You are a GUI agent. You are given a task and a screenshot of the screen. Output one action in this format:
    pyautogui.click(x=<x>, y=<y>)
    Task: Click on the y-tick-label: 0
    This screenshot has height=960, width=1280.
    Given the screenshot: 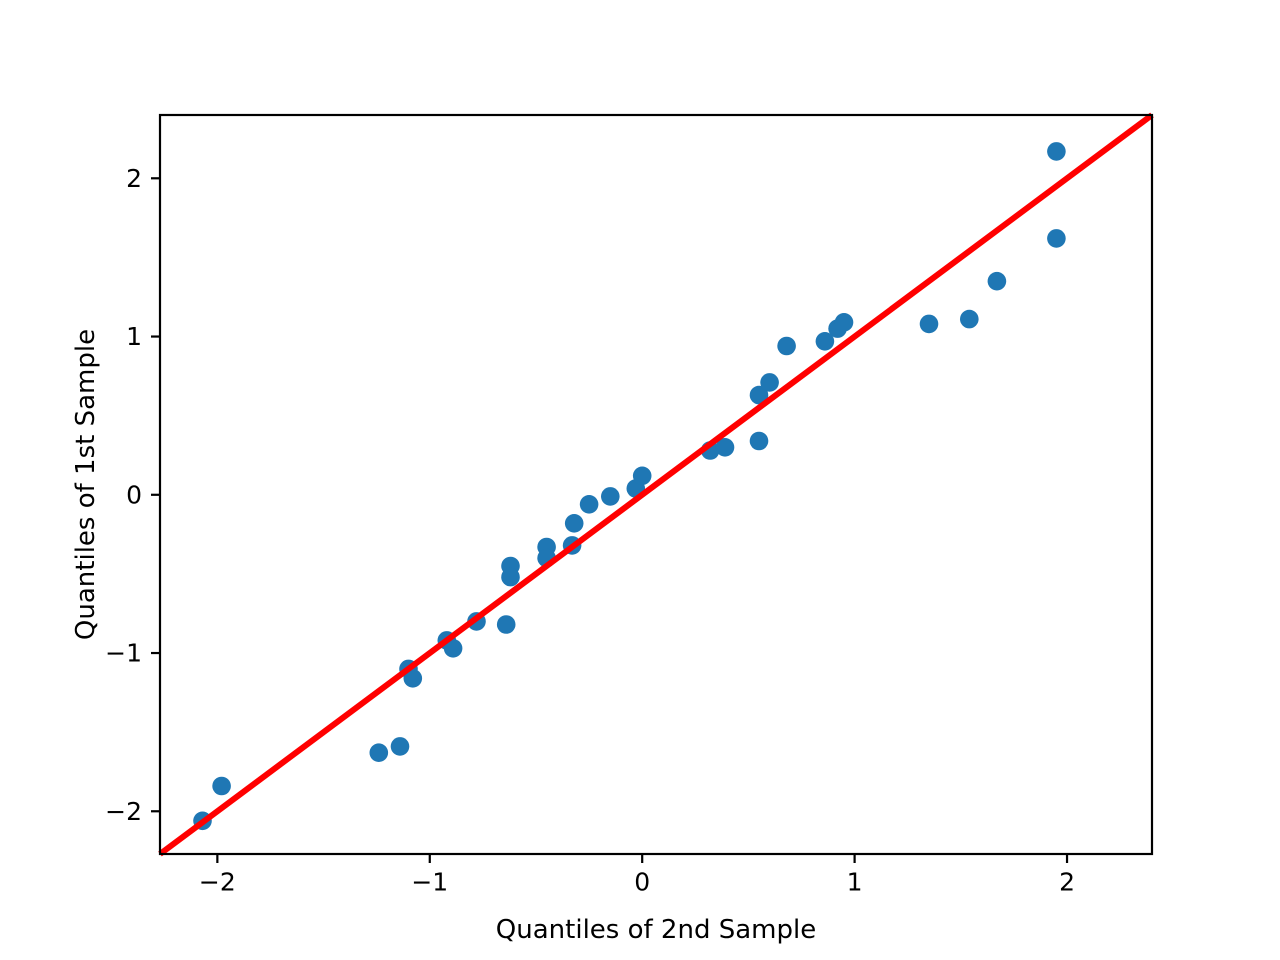 What is the action you would take?
    pyautogui.click(x=134, y=494)
    